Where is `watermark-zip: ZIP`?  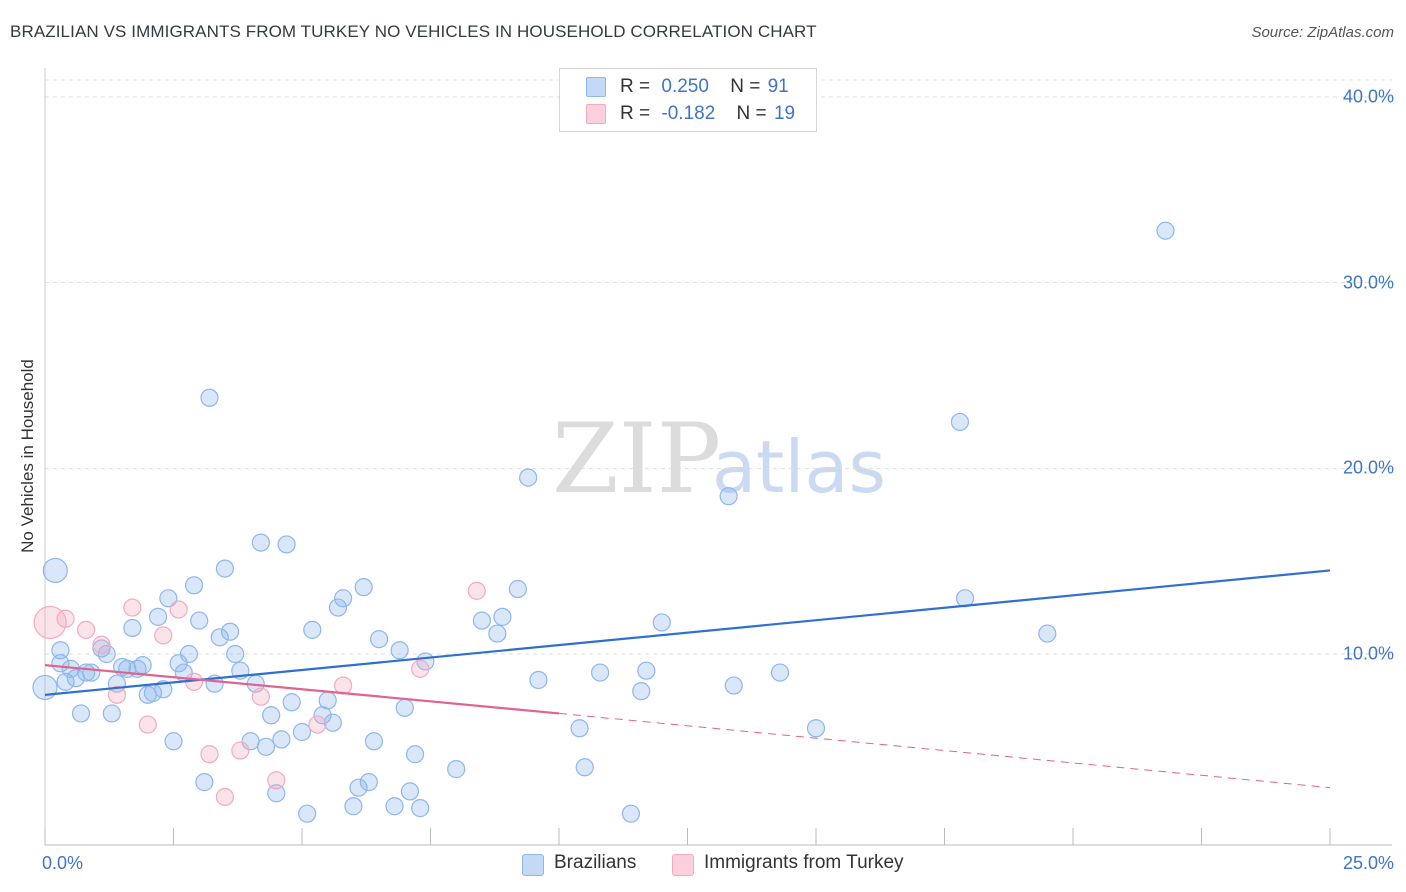 watermark-zip: ZIP is located at coordinates (636, 459).